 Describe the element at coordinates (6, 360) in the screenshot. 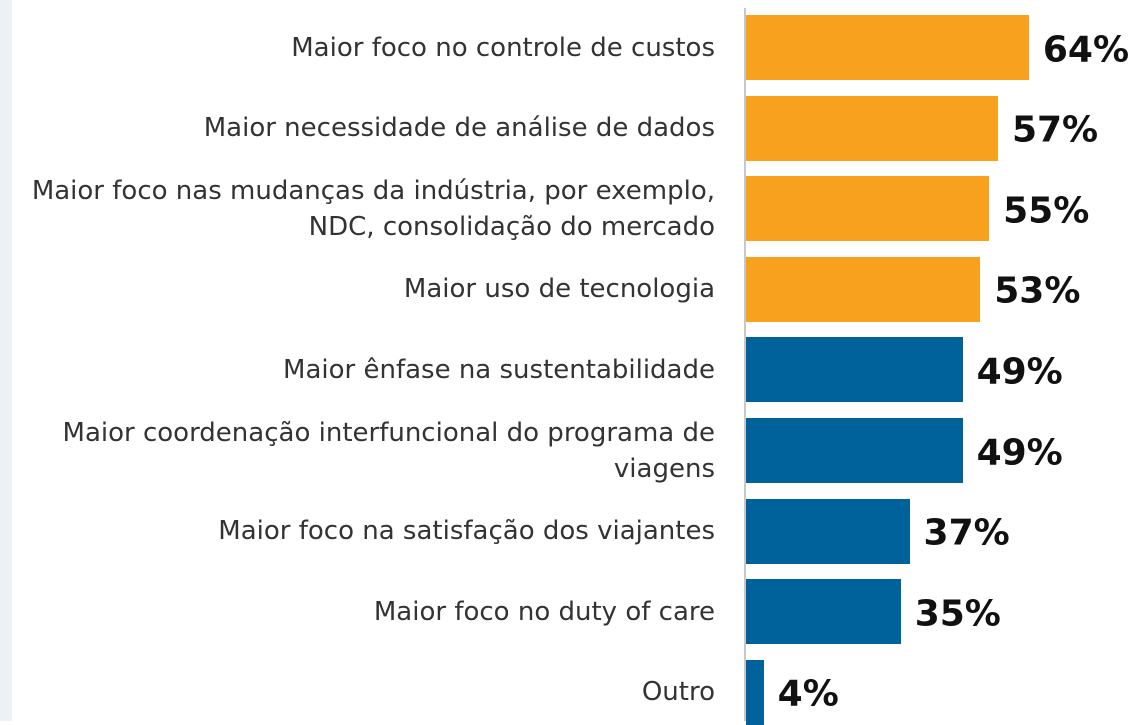

I see `side-strip` at that location.